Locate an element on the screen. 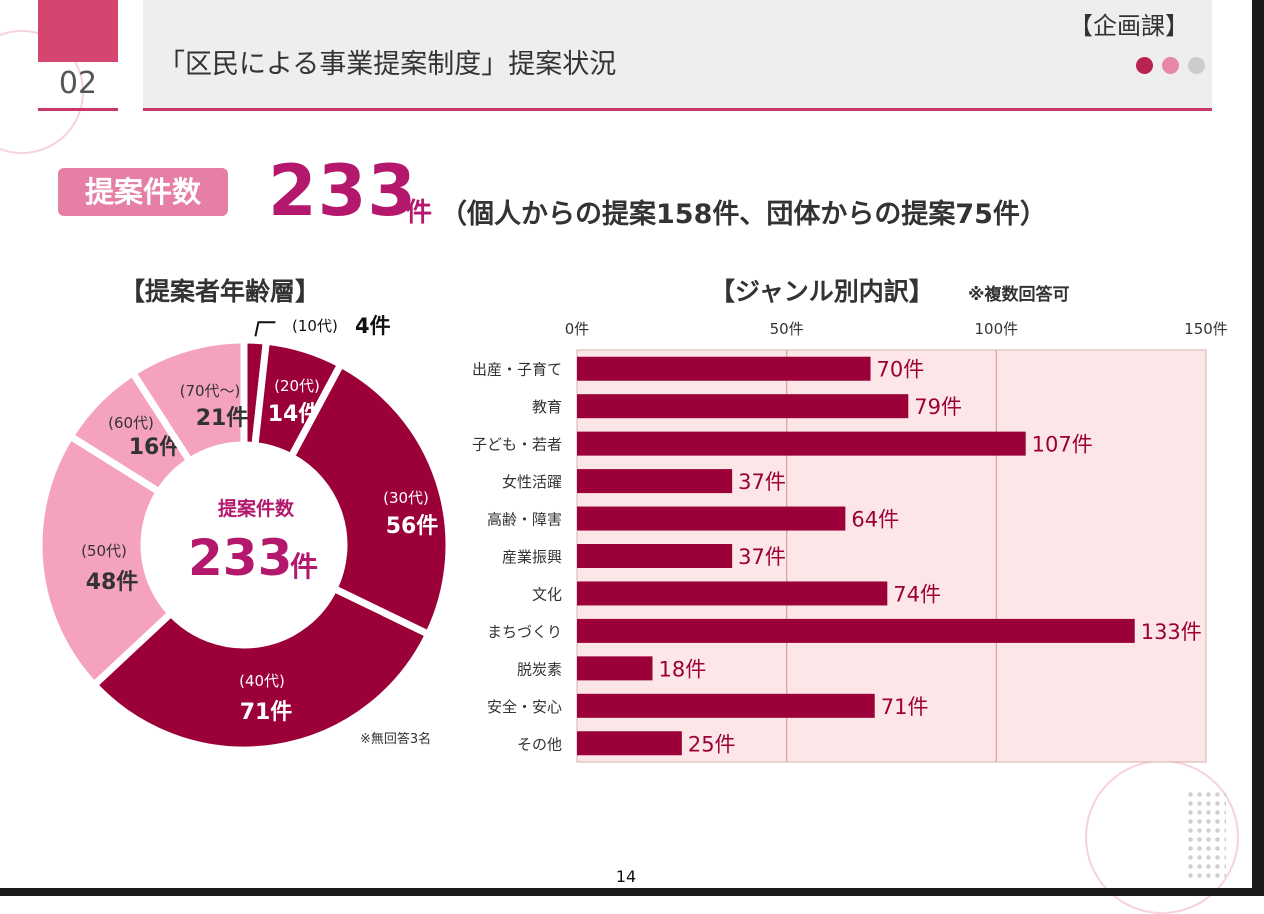 The height and width of the screenshot is (914, 1264). bar-category-label: 教育 is located at coordinates (547, 407).